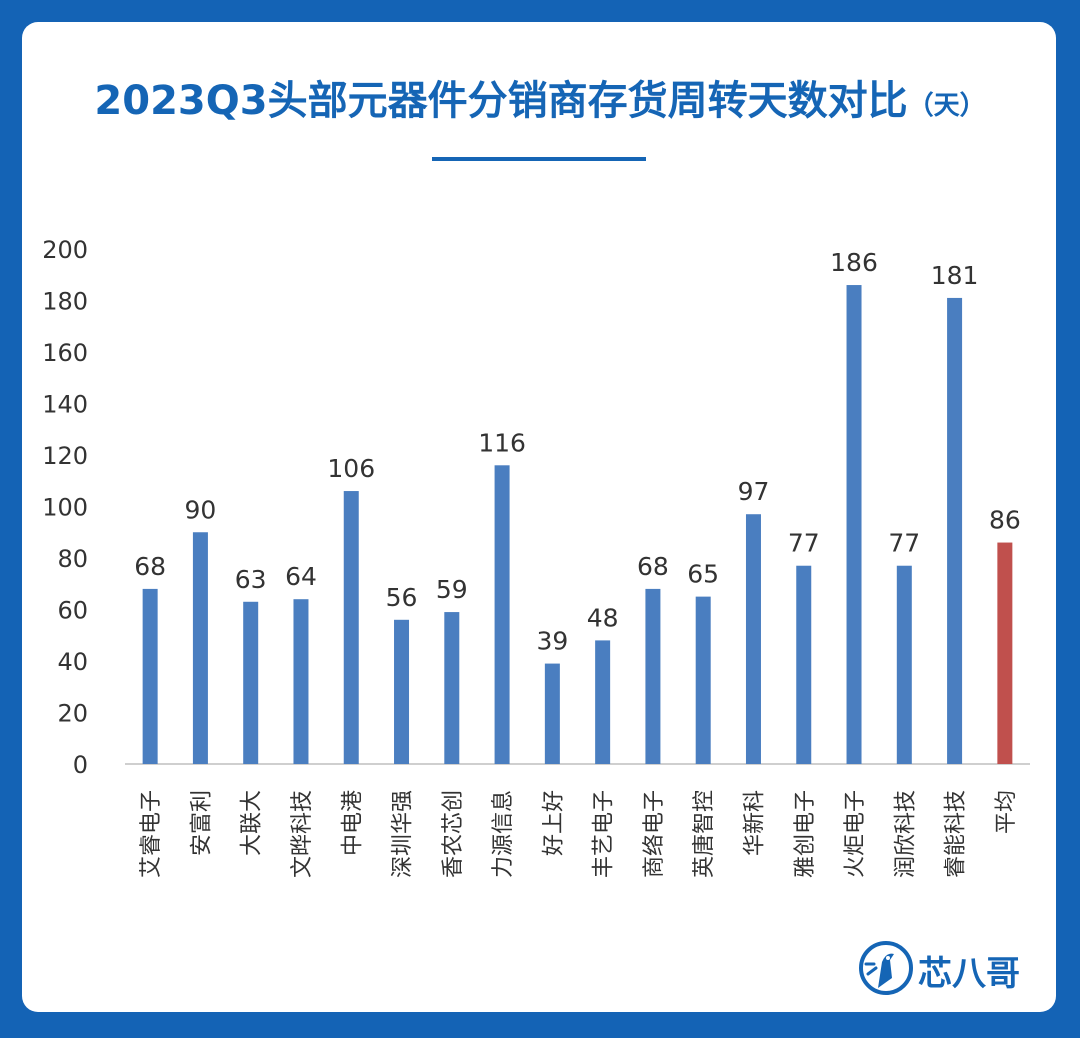 The width and height of the screenshot is (1080, 1038). I want to click on data-label: 56, so click(402, 597).